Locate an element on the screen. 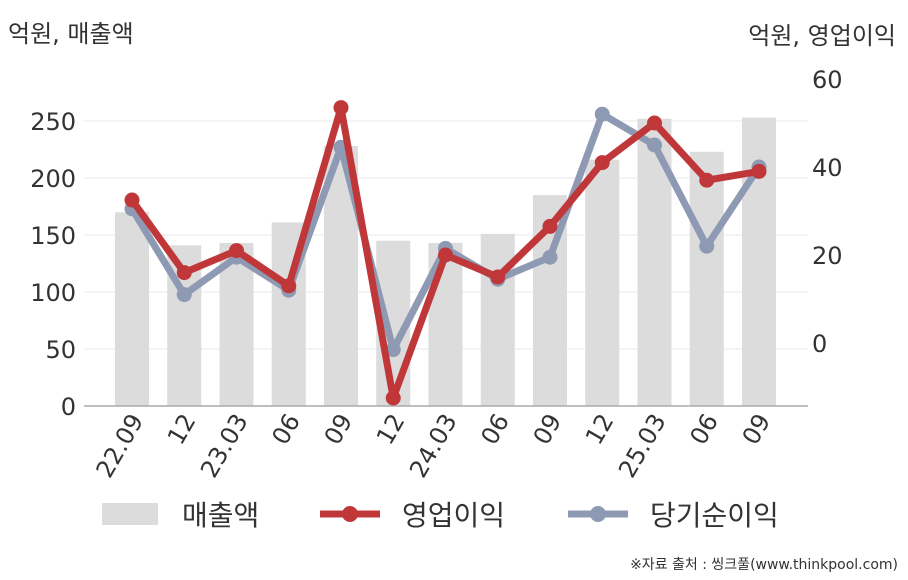  left-tick-label: 250 is located at coordinates (53, 122).